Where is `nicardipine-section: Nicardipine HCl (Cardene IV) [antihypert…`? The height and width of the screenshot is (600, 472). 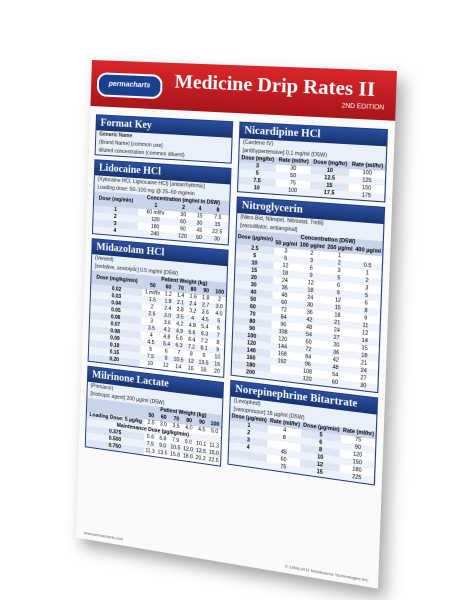 nicardipine-section: Nicardipine HCl (Cardene IV) [antihypert… is located at coordinates (312, 162).